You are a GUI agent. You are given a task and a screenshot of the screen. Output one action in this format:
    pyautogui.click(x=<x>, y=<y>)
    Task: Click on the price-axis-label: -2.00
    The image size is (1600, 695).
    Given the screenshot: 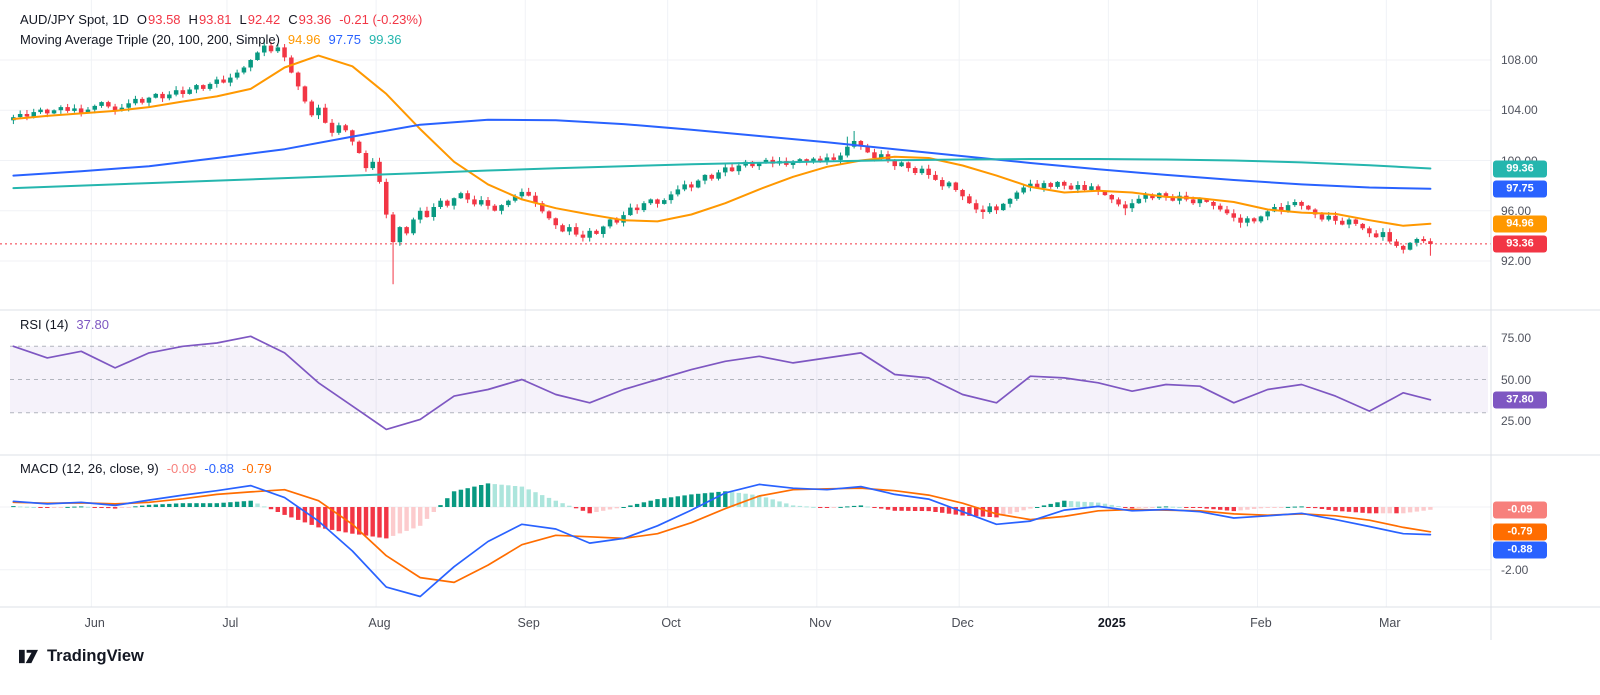 What is the action you would take?
    pyautogui.click(x=1515, y=569)
    